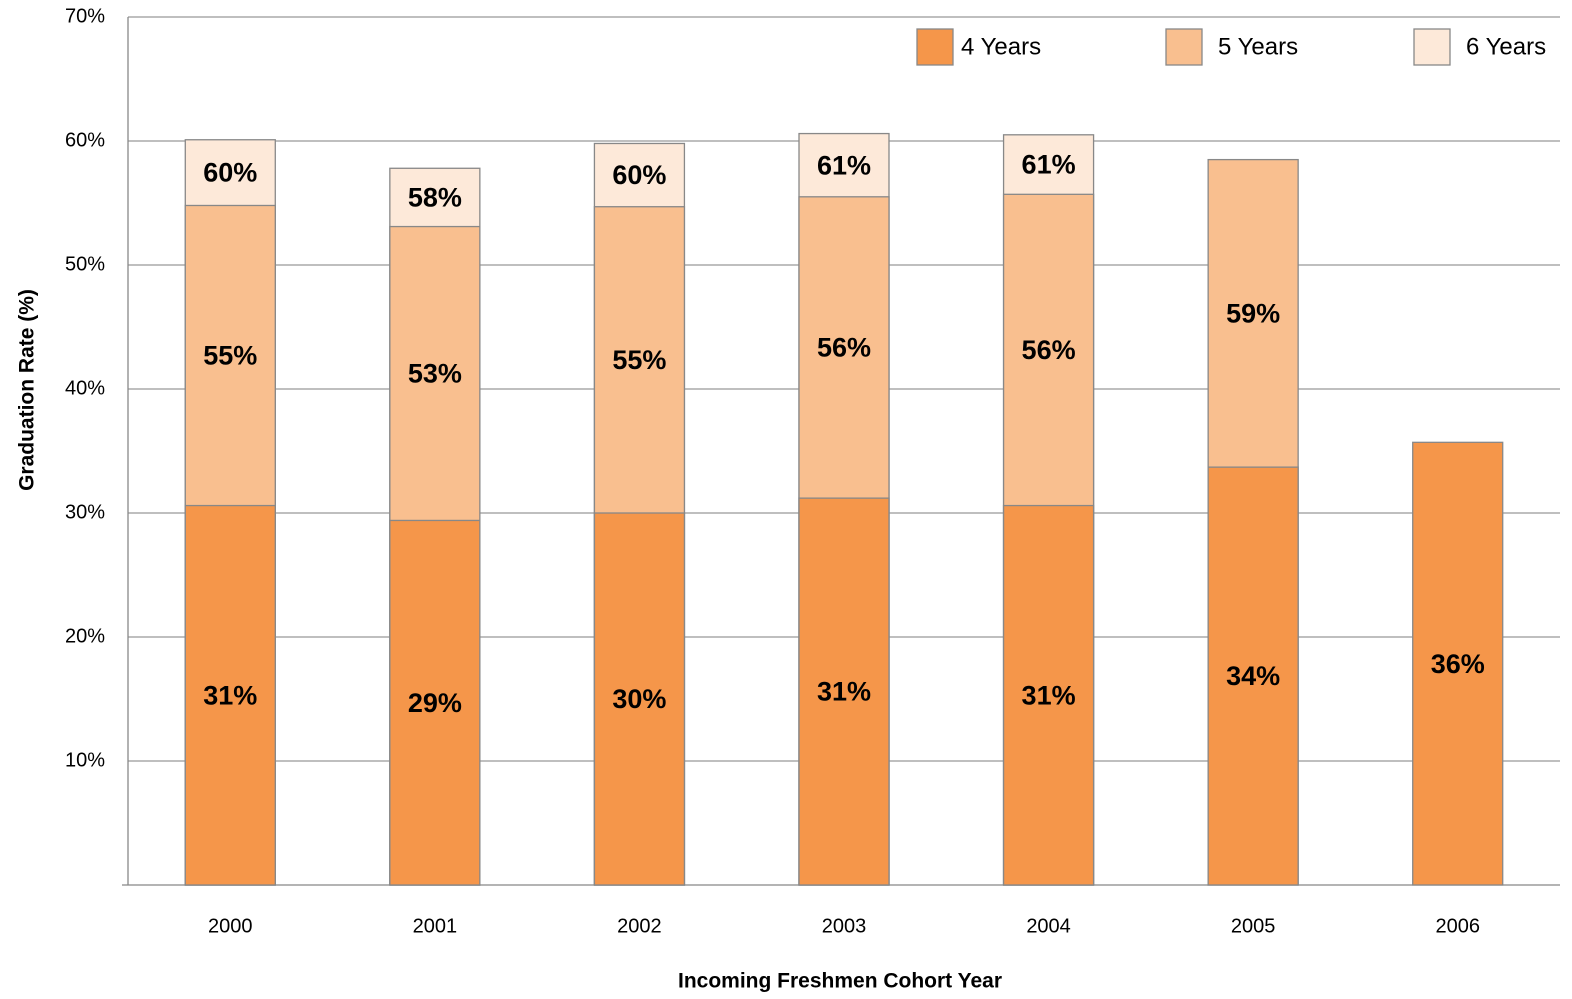 This screenshot has height=999, width=1572. Describe the element at coordinates (1253, 313) in the screenshot. I see `data-label: 59%` at that location.